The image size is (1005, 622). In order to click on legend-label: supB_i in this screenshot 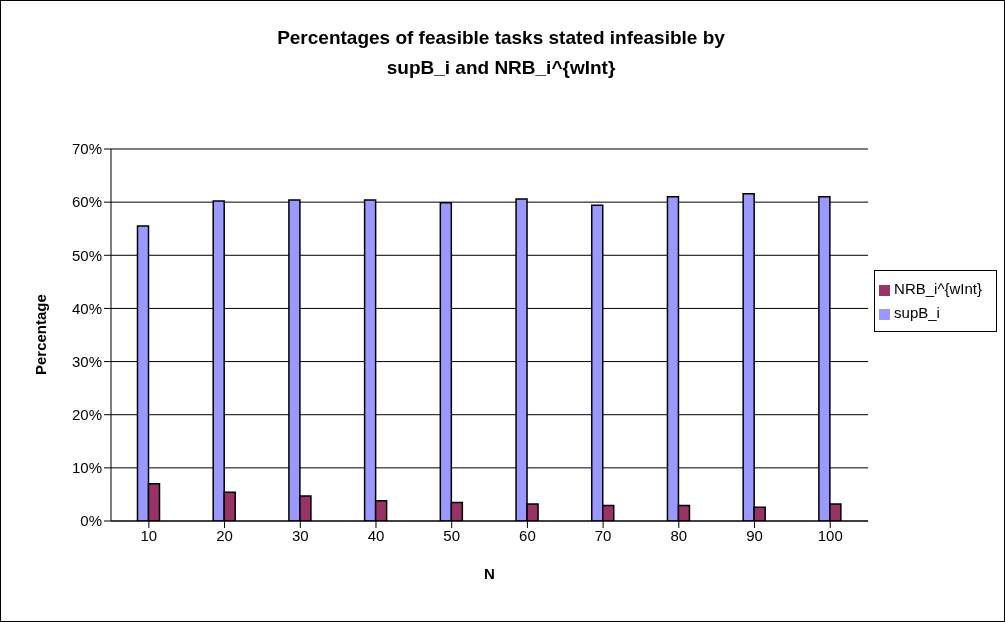, I will do `click(917, 312)`.